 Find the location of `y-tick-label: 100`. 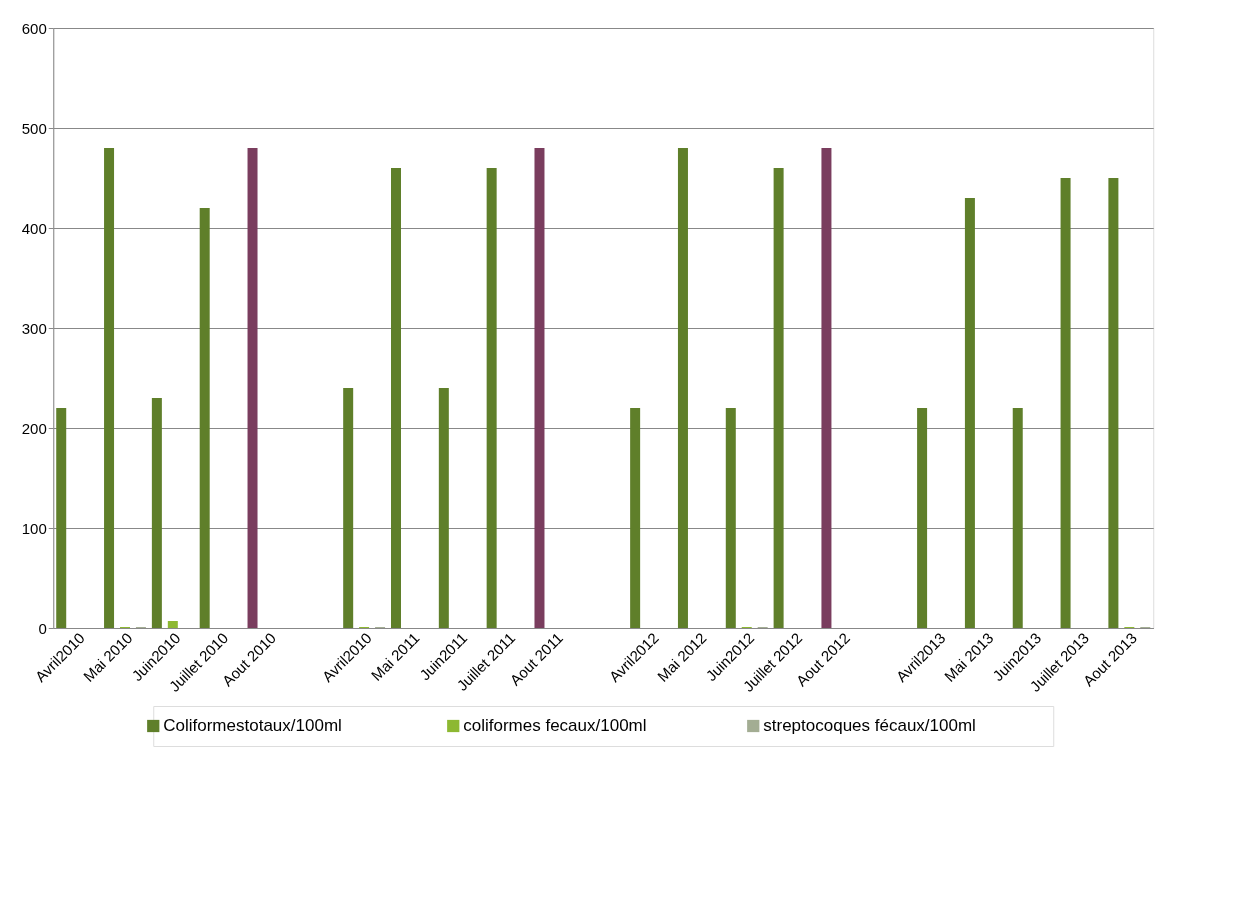

y-tick-label: 100 is located at coordinates (34, 528).